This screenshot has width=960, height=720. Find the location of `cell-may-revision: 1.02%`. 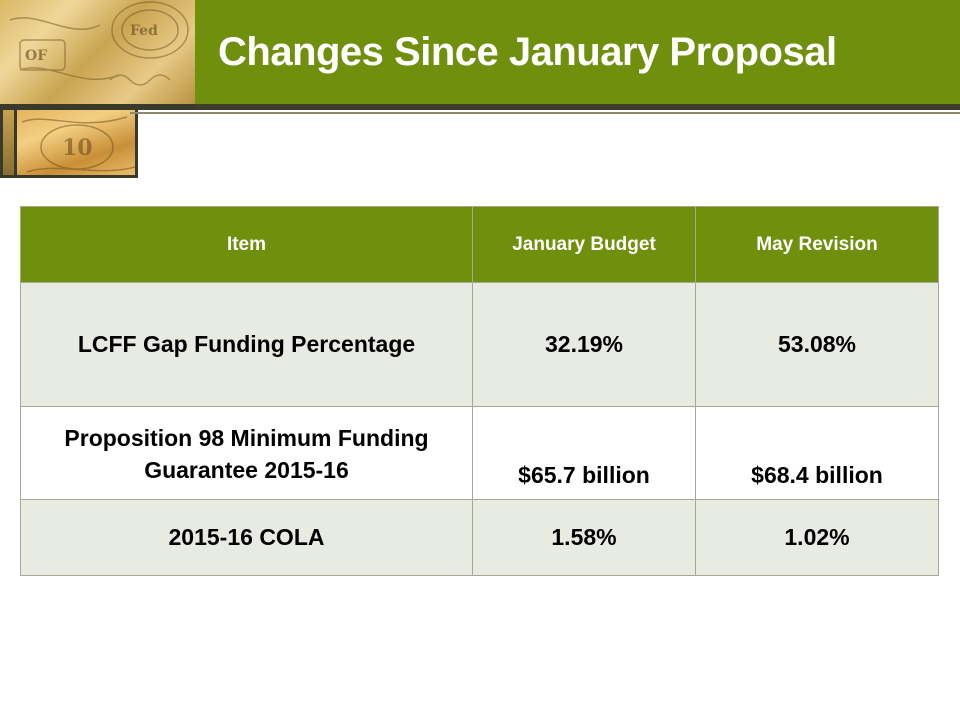

cell-may-revision: 1.02% is located at coordinates (817, 537).